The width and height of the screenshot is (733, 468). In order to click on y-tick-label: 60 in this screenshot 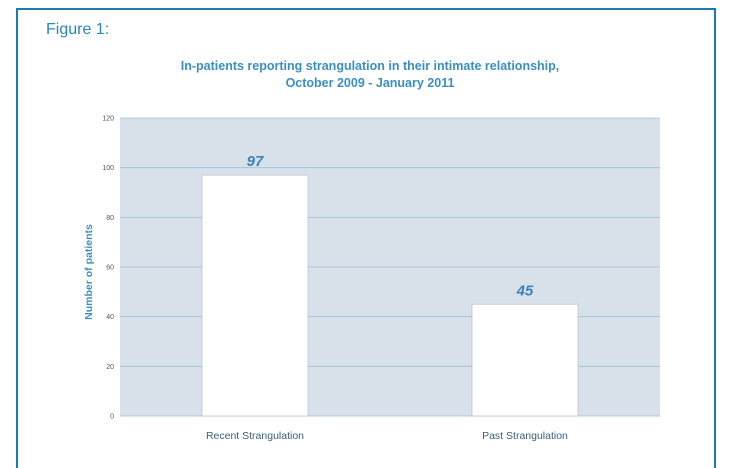, I will do `click(110, 268)`.